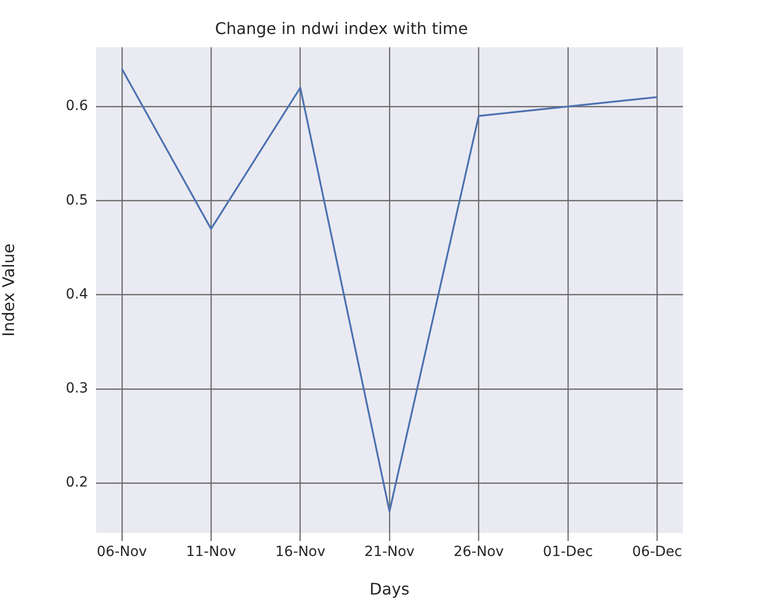 Image resolution: width=760 pixels, height=600 pixels. What do you see at coordinates (567, 552) in the screenshot?
I see `x-tick-label: 01-Dec` at bounding box center [567, 552].